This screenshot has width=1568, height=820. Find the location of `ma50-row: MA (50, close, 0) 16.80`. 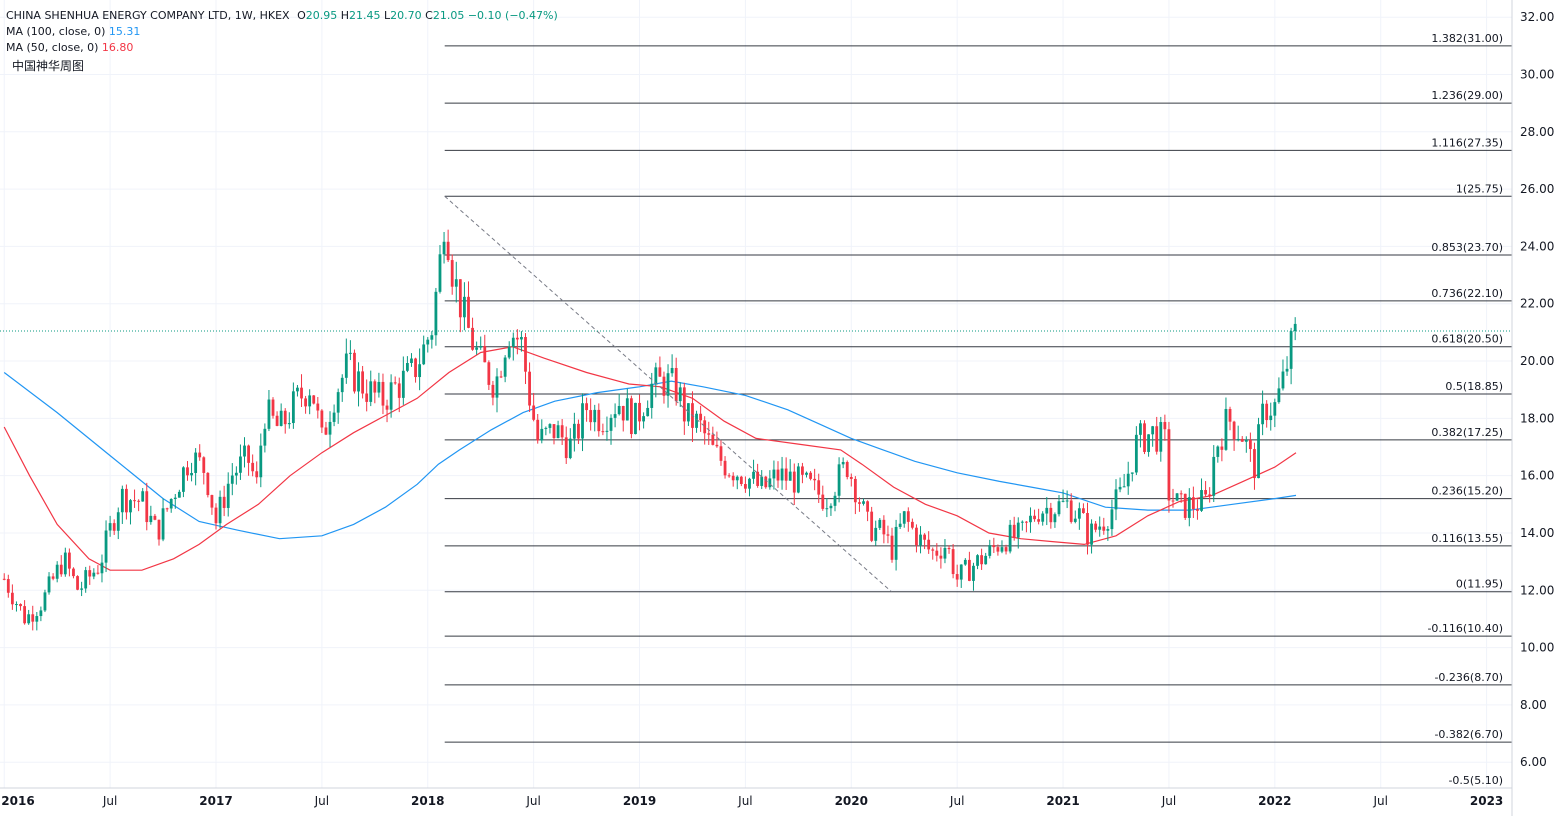

ma50-row: MA (50, close, 0) 16.80 is located at coordinates (282, 48).